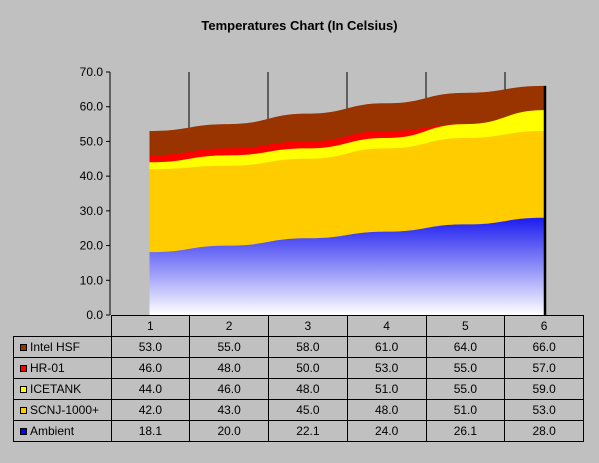 This screenshot has height=463, width=599. What do you see at coordinates (92, 72) in the screenshot?
I see `y-tick-label: 70.0` at bounding box center [92, 72].